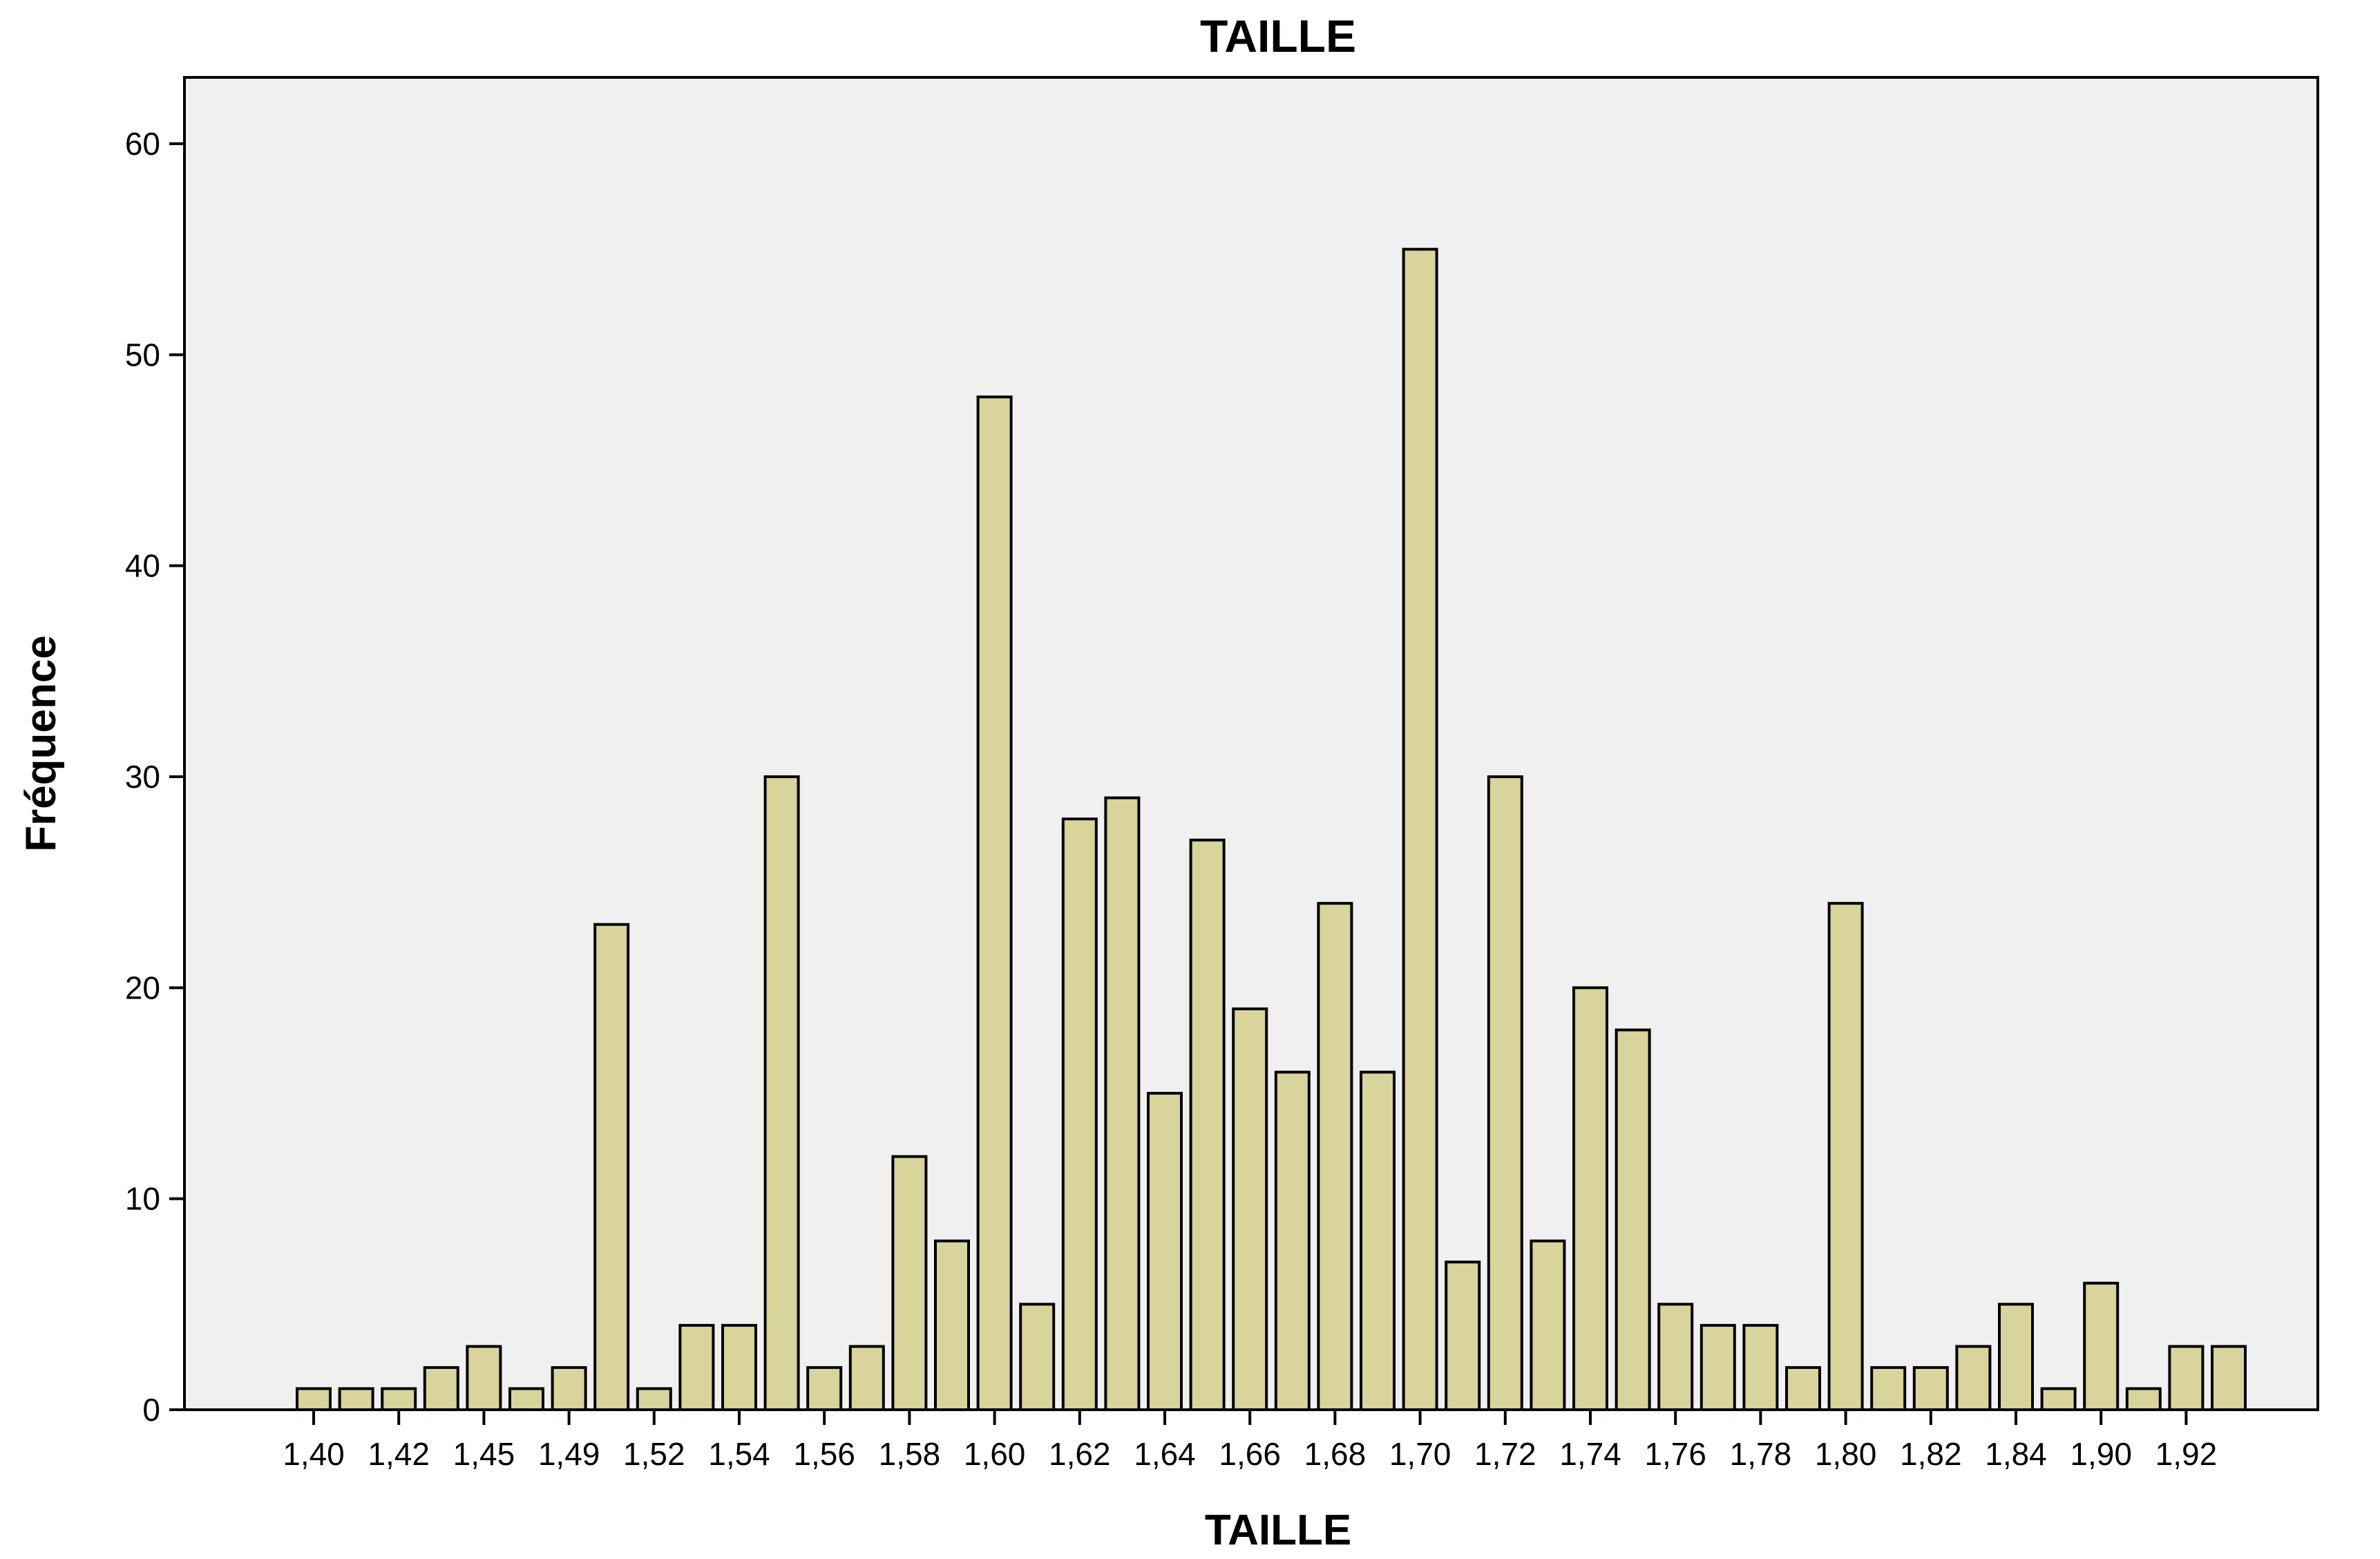 This screenshot has width=2380, height=1559. What do you see at coordinates (1278, 1530) in the screenshot?
I see `x-axis-title: TAILLE` at bounding box center [1278, 1530].